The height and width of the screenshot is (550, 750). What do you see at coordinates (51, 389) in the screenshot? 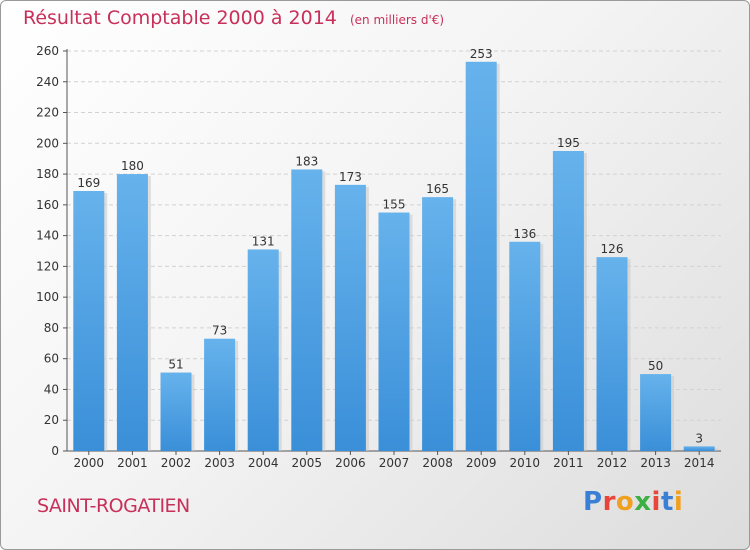
I see `y-tick-label: 40` at bounding box center [51, 389].